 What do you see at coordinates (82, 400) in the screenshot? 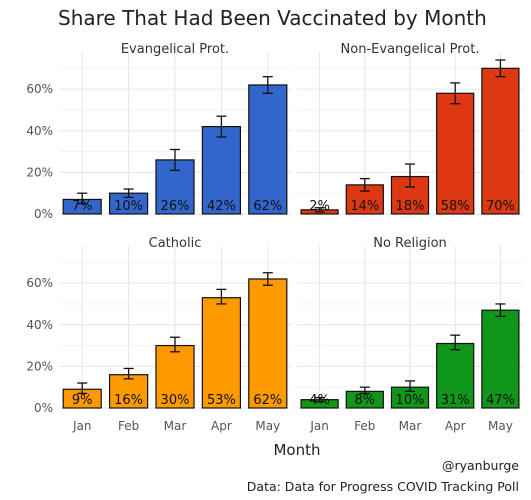
I see `bar-data-label: 9%` at bounding box center [82, 400].